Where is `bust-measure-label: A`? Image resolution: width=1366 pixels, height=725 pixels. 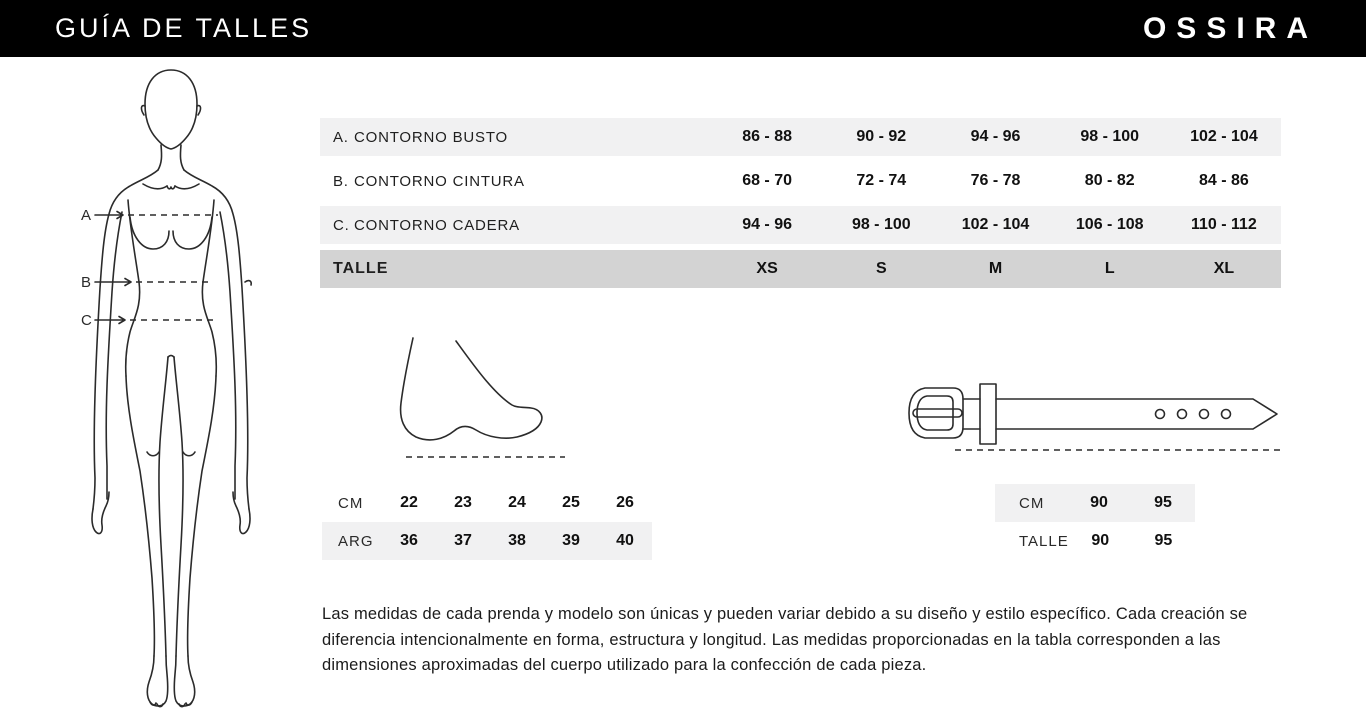 bust-measure-label: A is located at coordinates (86, 215).